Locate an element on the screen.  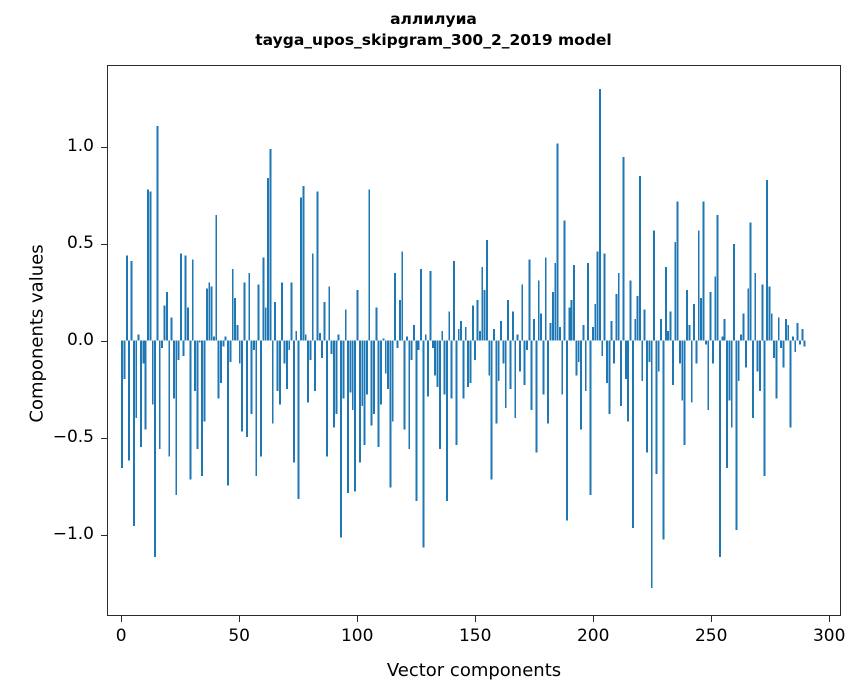
x-tick-label: 300 is located at coordinates (829, 636).